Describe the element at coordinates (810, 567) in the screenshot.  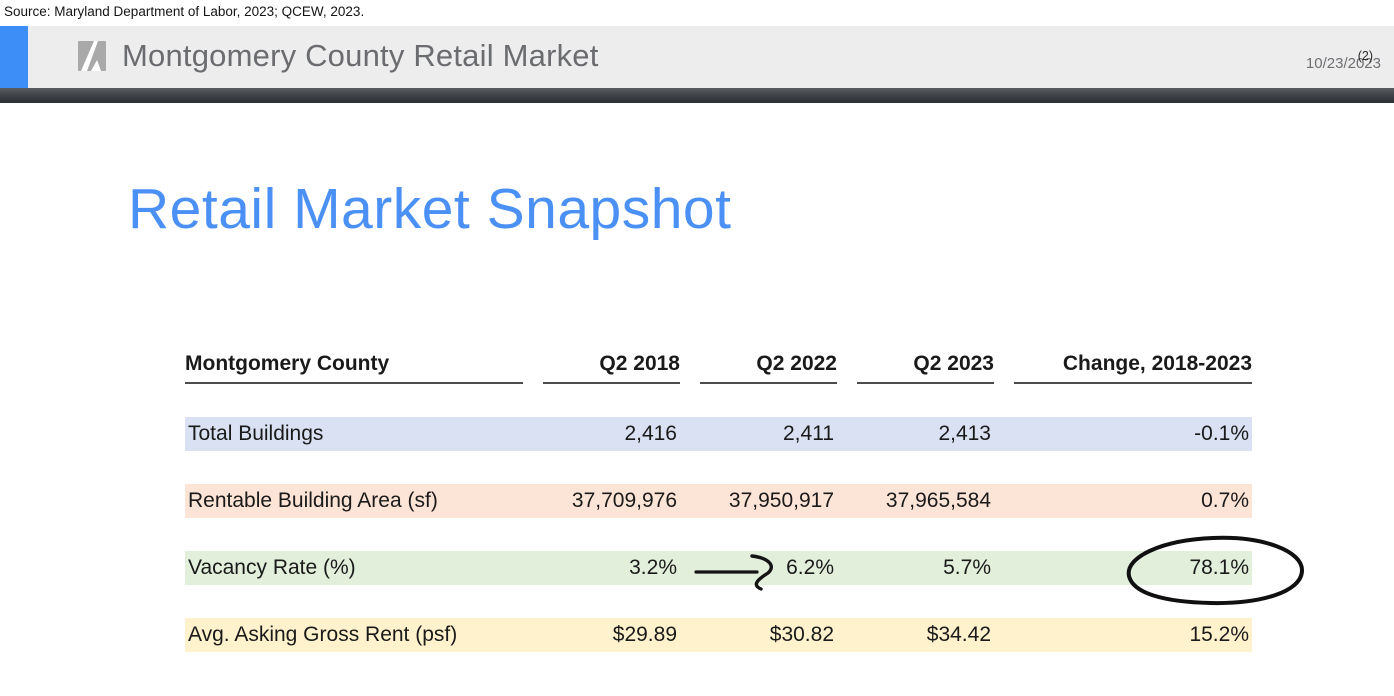
I see `cell-value: 6.2%` at that location.